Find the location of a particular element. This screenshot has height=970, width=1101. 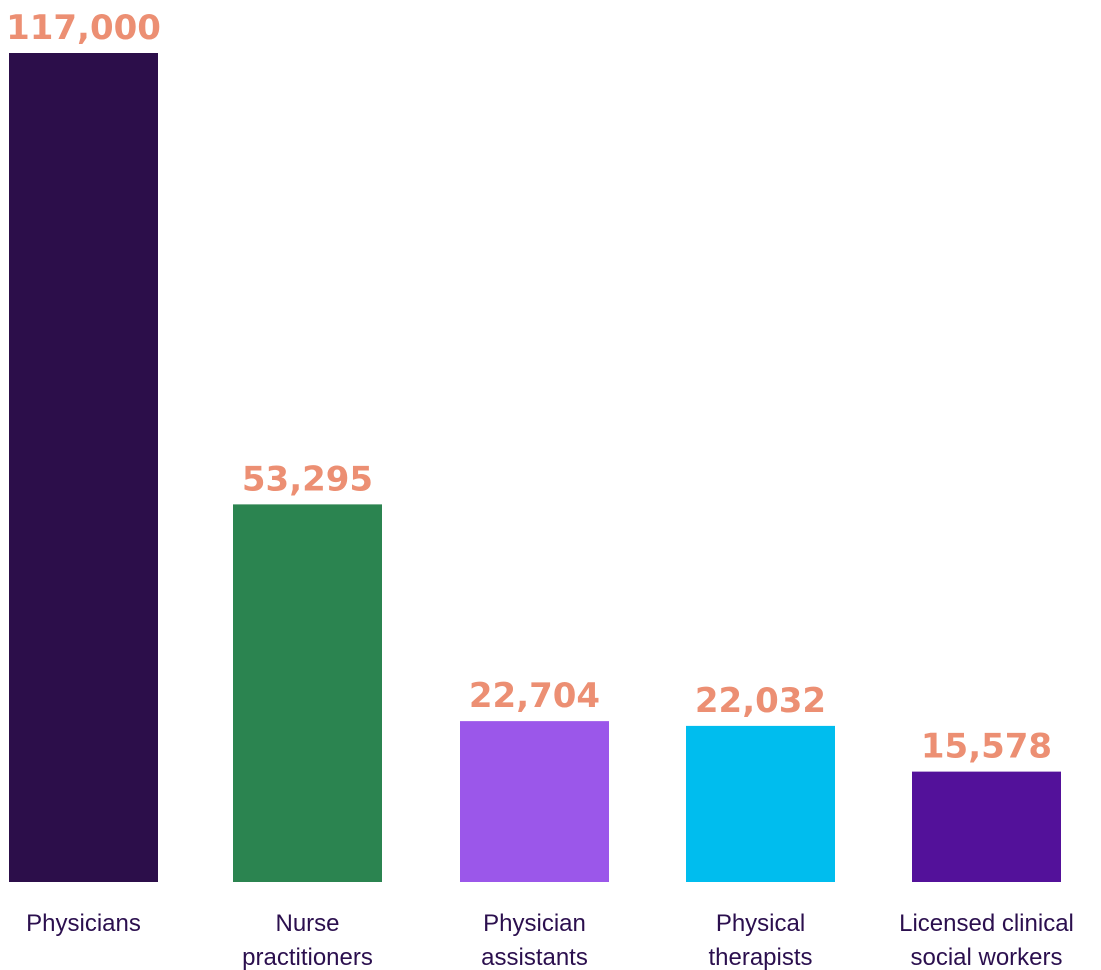

category-label-line: therapists is located at coordinates (760, 957).